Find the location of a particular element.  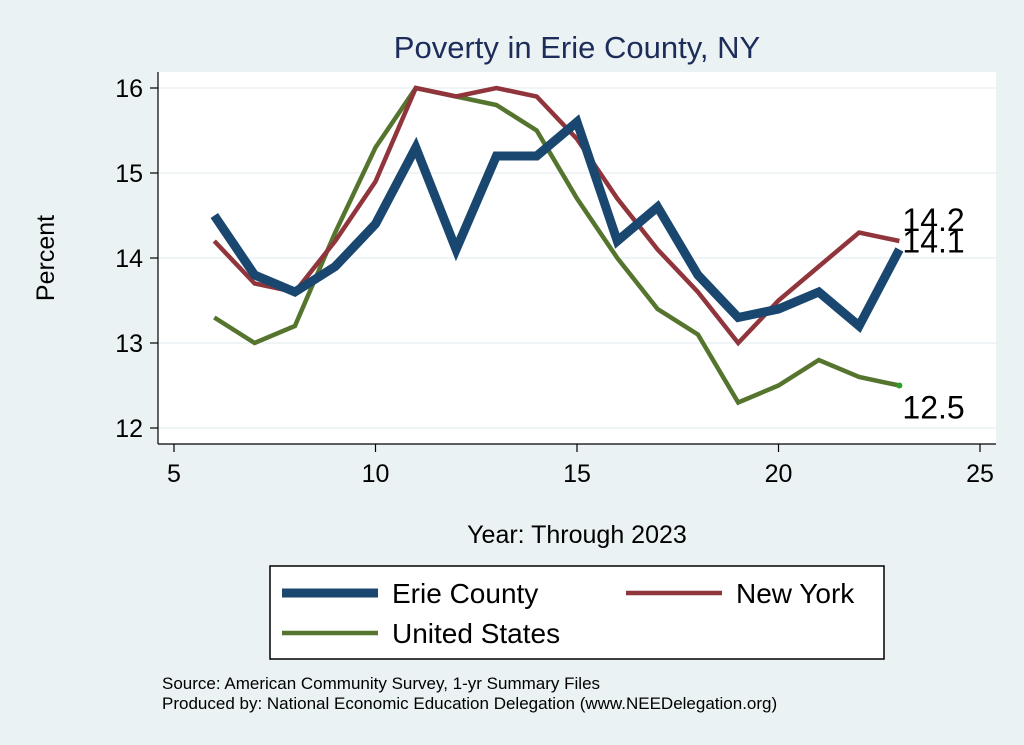

legend-label: New York is located at coordinates (795, 593).